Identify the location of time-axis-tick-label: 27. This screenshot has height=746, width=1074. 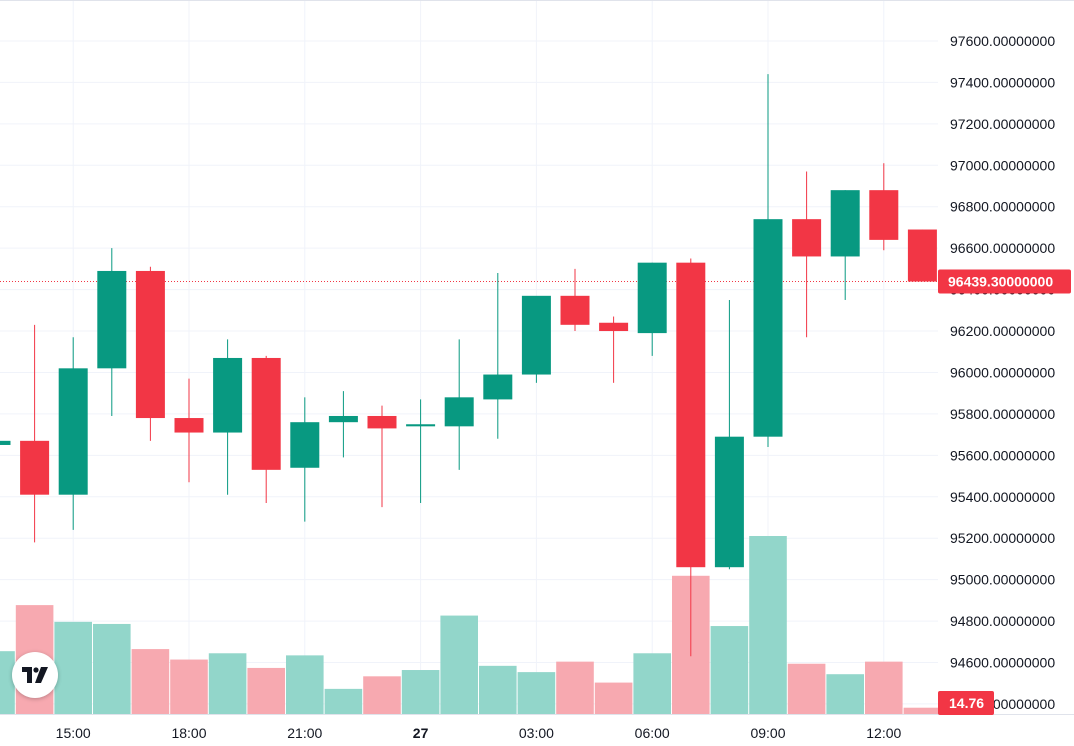
(421, 733).